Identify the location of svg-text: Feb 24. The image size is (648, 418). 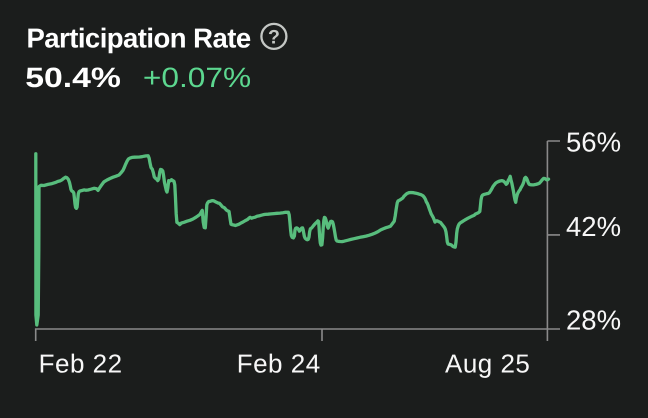
(279, 363).